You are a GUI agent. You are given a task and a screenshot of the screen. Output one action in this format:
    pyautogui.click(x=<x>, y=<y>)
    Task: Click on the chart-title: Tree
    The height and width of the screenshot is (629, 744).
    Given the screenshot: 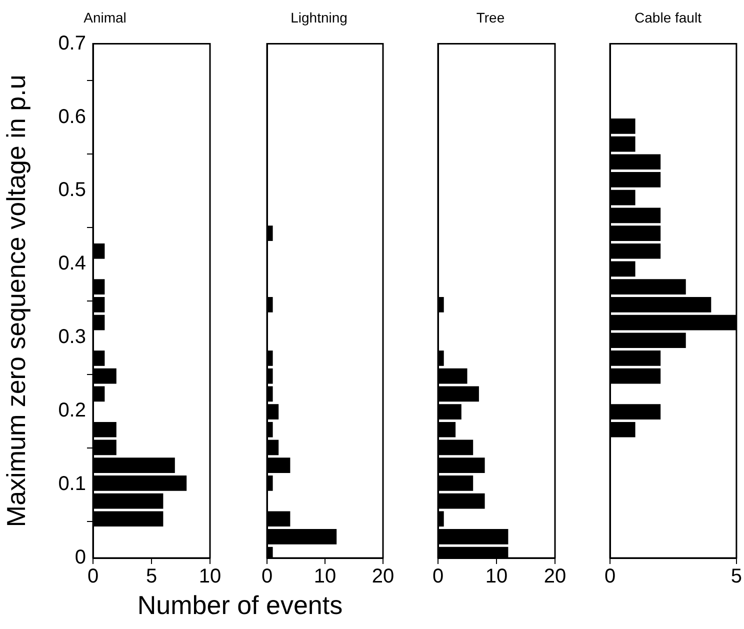 What is the action you would take?
    pyautogui.click(x=490, y=17)
    